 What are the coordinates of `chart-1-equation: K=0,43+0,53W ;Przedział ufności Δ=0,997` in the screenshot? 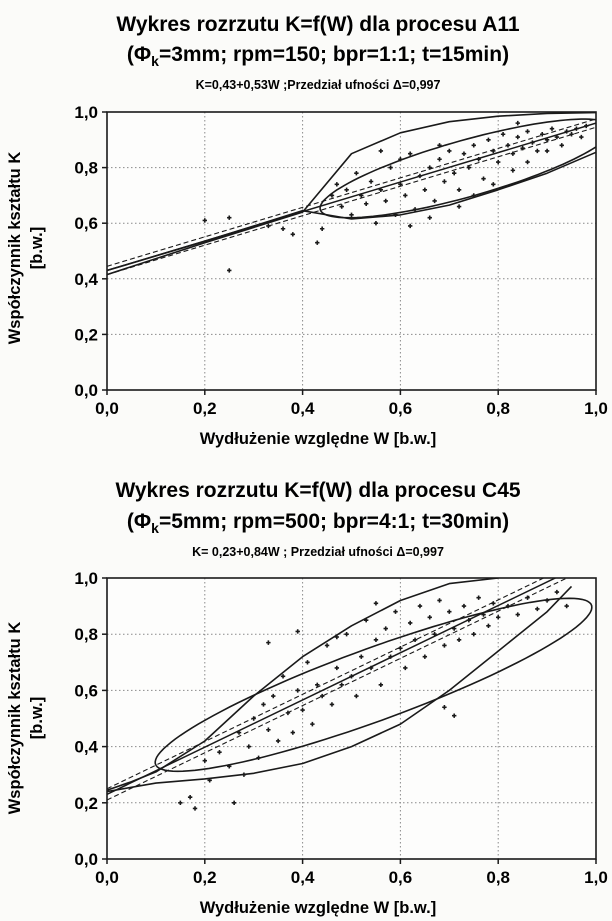 It's located at (318, 85).